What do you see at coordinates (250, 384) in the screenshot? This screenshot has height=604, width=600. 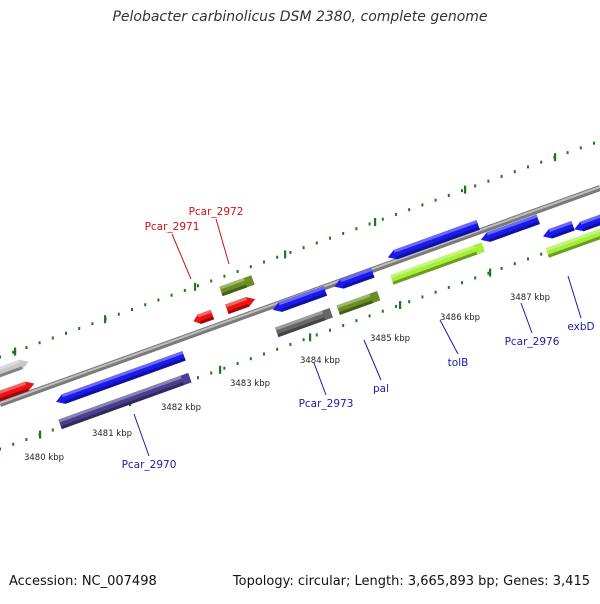 I see `scale-label-3: 3483 kbp` at bounding box center [250, 384].